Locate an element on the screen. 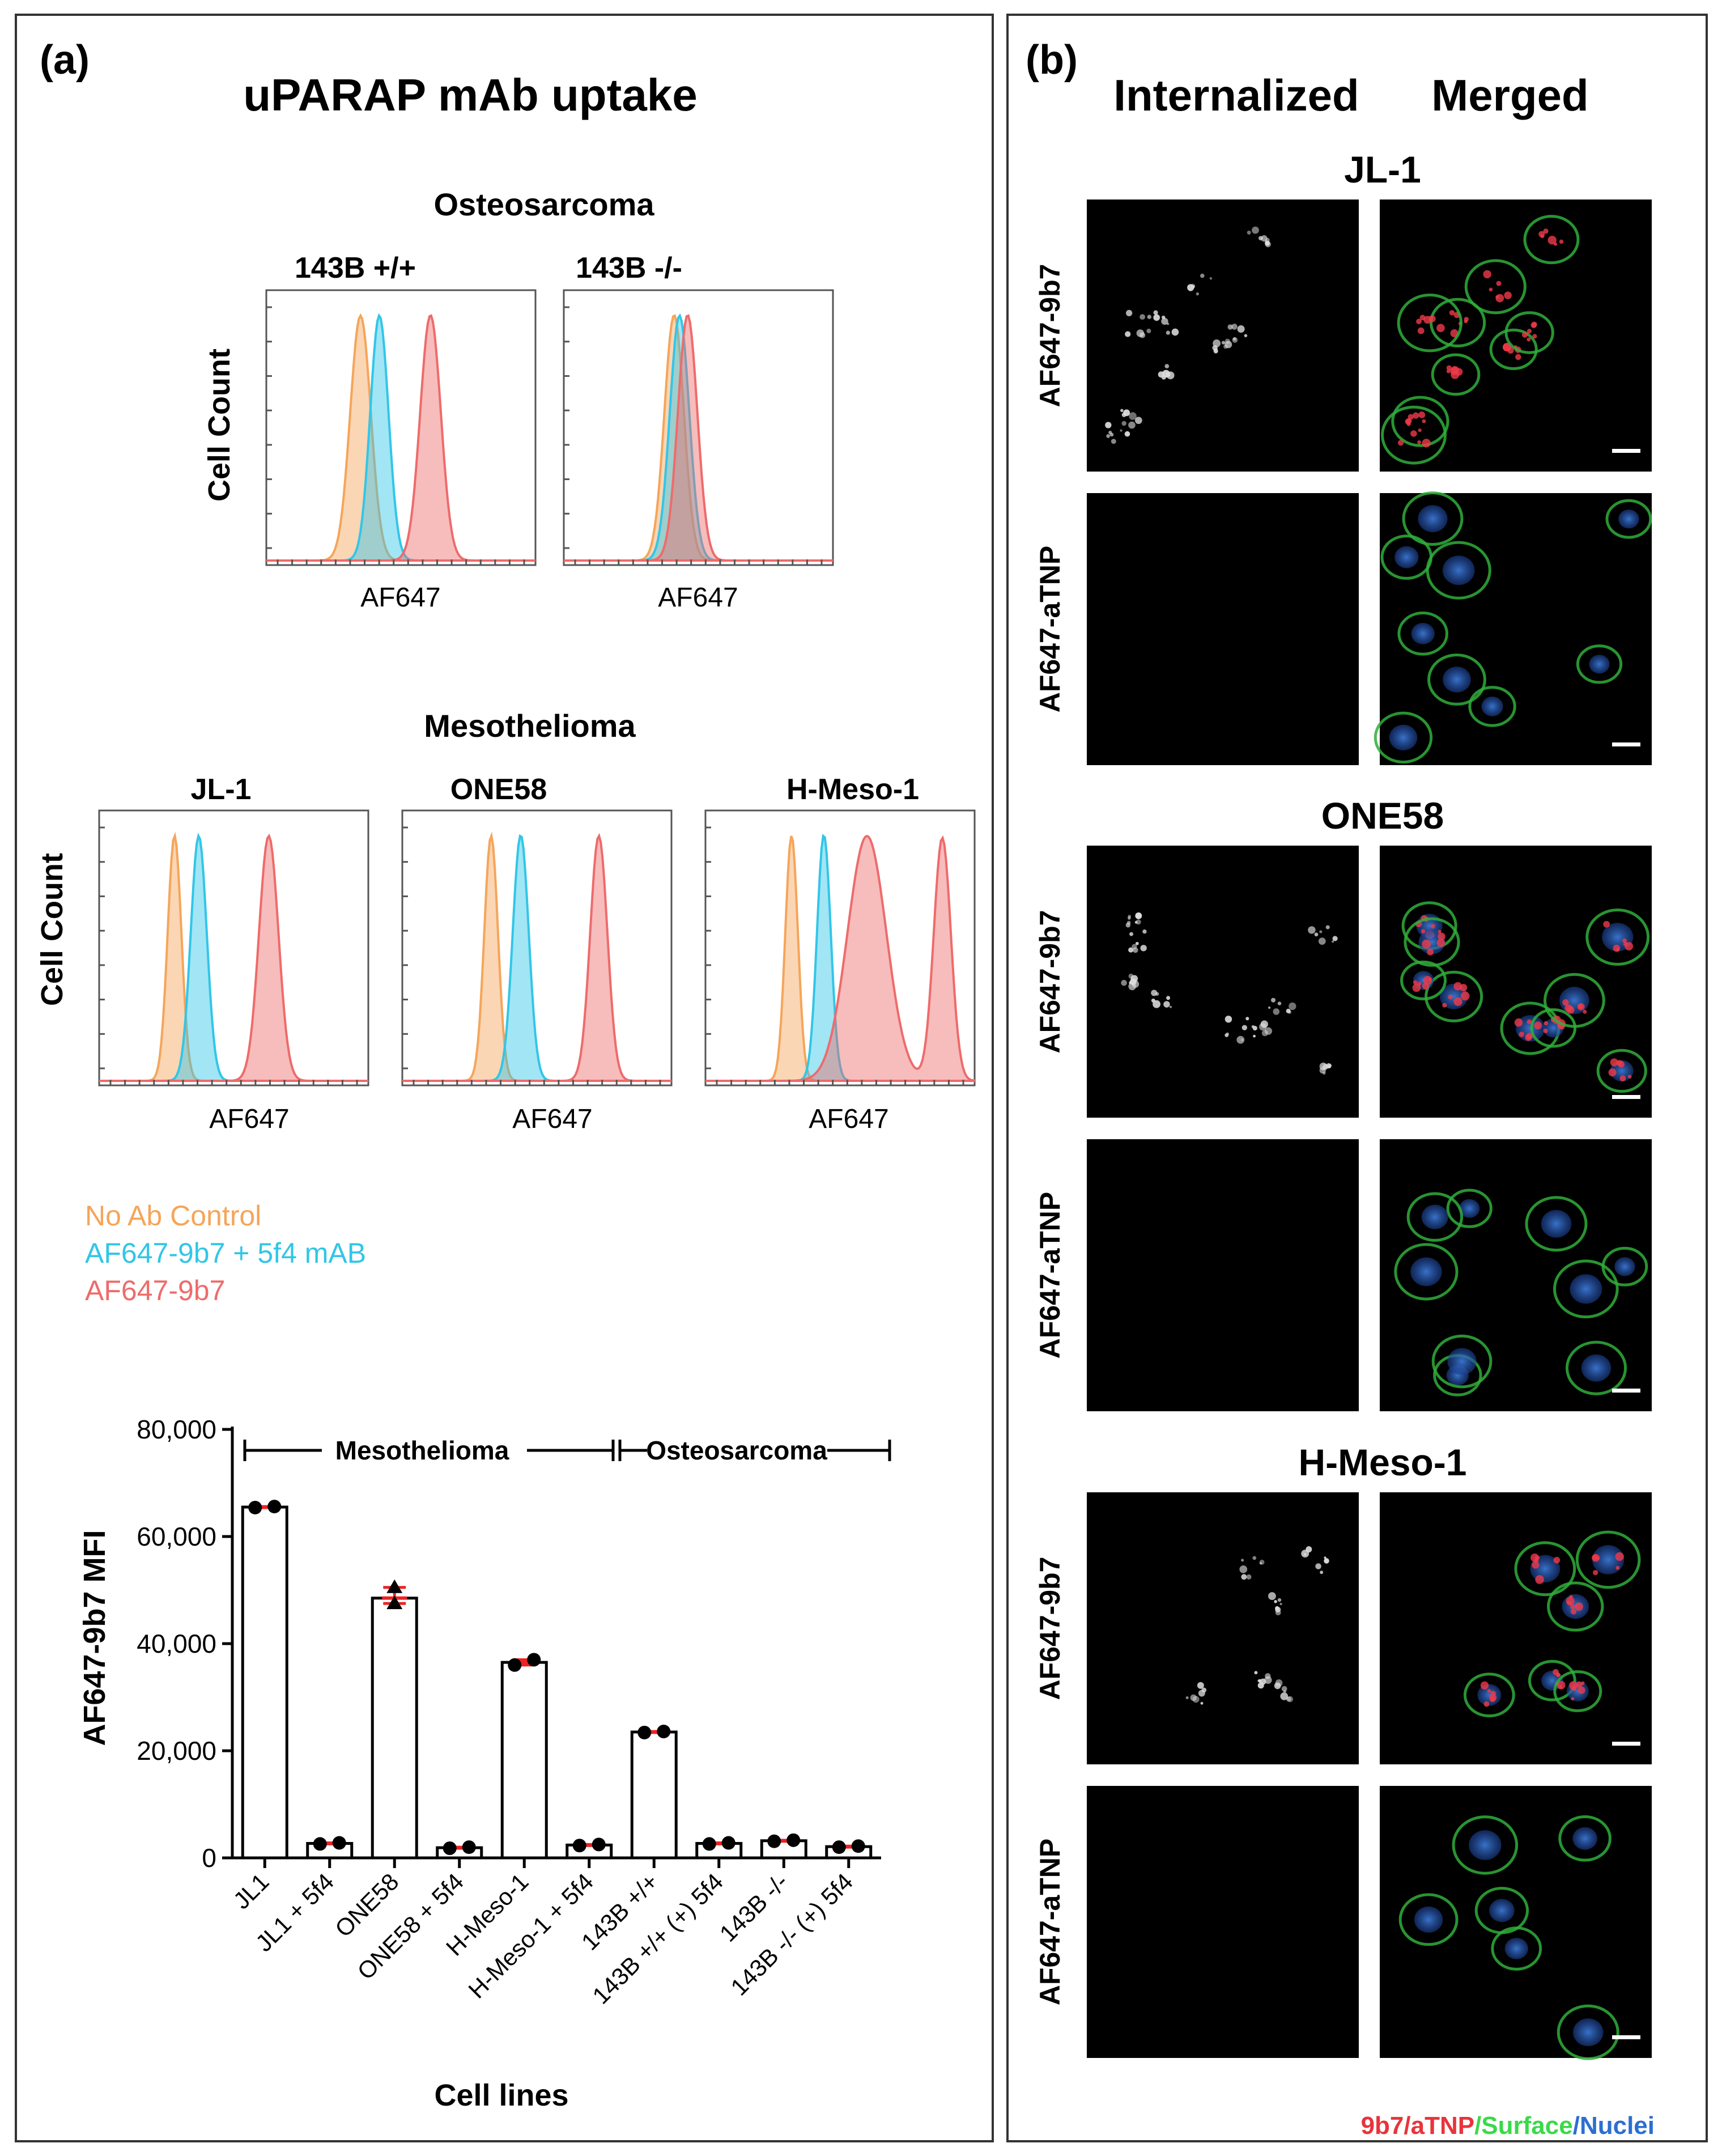  bracket-label-osteosarcoma: Osteosarcoma is located at coordinates (736, 1450).